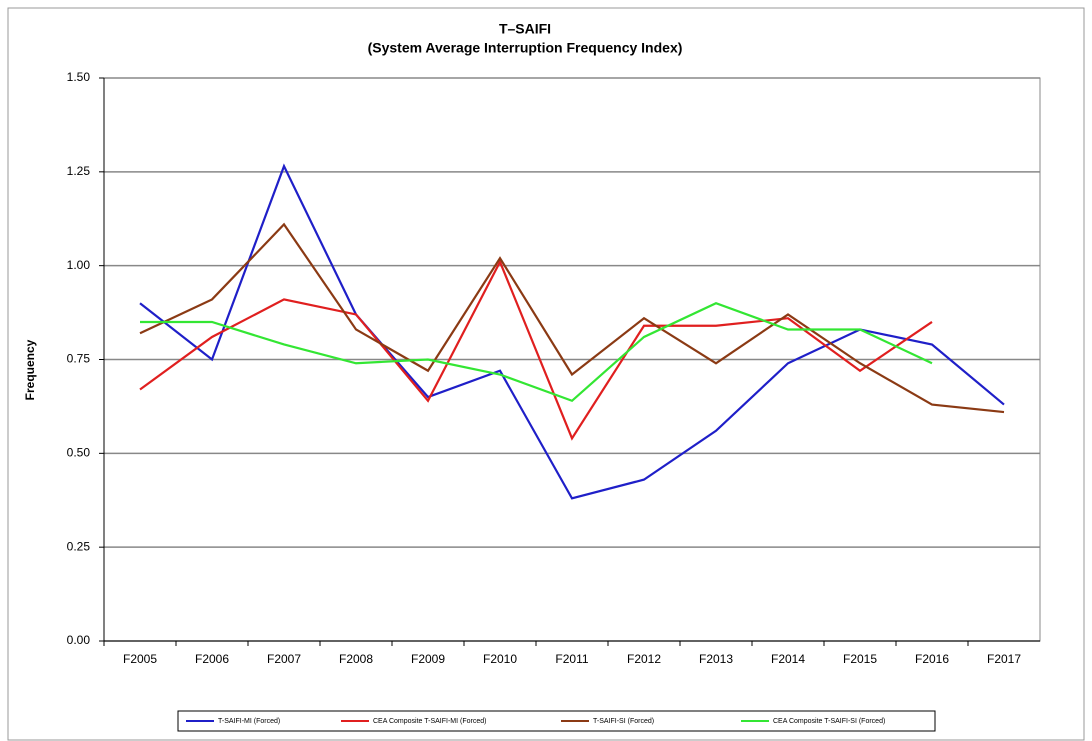  I want to click on series-line, so click(536, 352).